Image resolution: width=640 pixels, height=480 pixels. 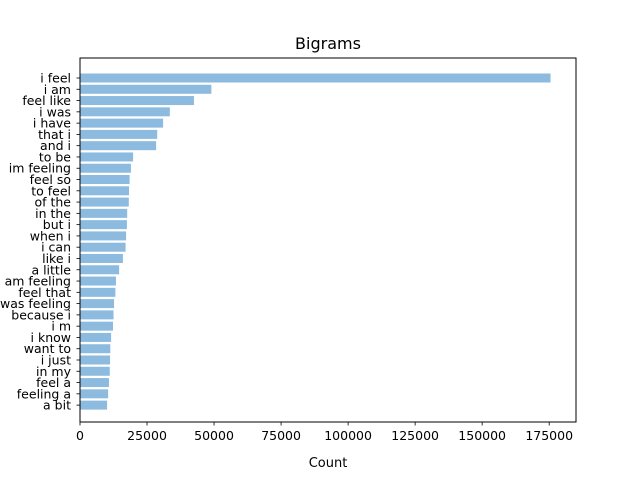 I want to click on x-axis-ticks: 0 25000 50000 75000 100000 125000 150000 175000, so click(x=324, y=432).